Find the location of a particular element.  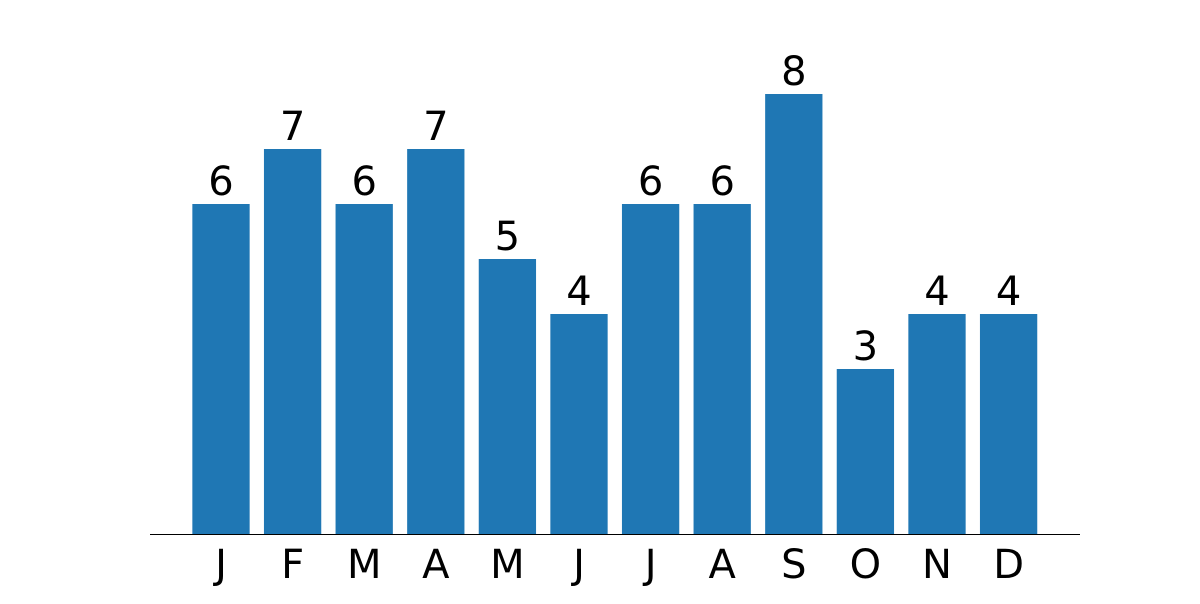

x-tick-label-3: A is located at coordinates (436, 565).